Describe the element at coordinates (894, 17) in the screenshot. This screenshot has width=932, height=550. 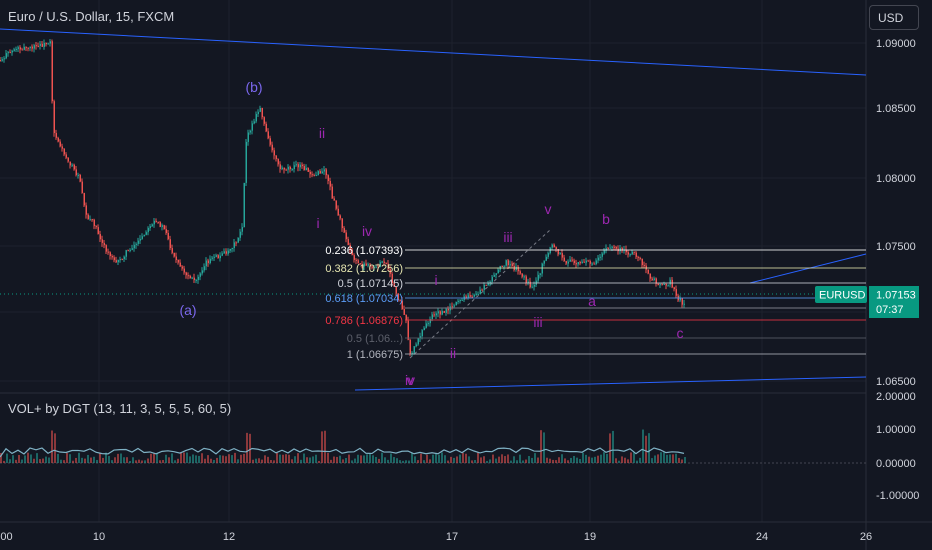
I see `currency-button: USD` at that location.